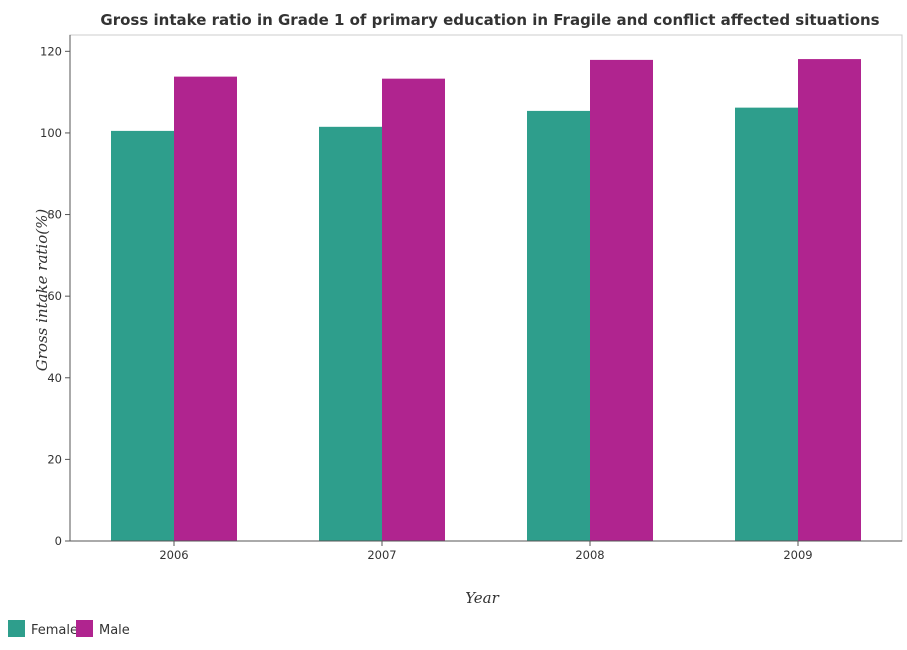 The height and width of the screenshot is (650, 907). Describe the element at coordinates (381, 555) in the screenshot. I see `x-tick-label: 2007` at that location.